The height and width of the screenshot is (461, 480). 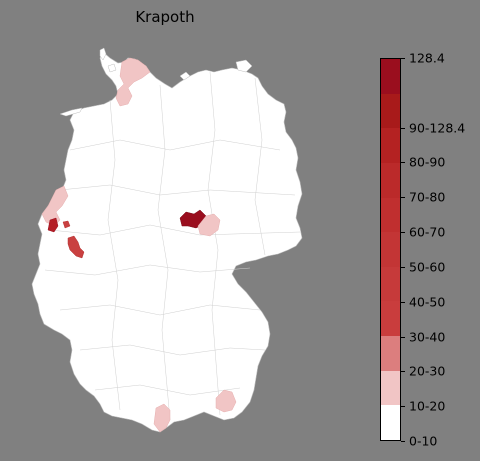 What do you see at coordinates (427, 302) in the screenshot?
I see `colorbar-label: 40-50` at bounding box center [427, 302].